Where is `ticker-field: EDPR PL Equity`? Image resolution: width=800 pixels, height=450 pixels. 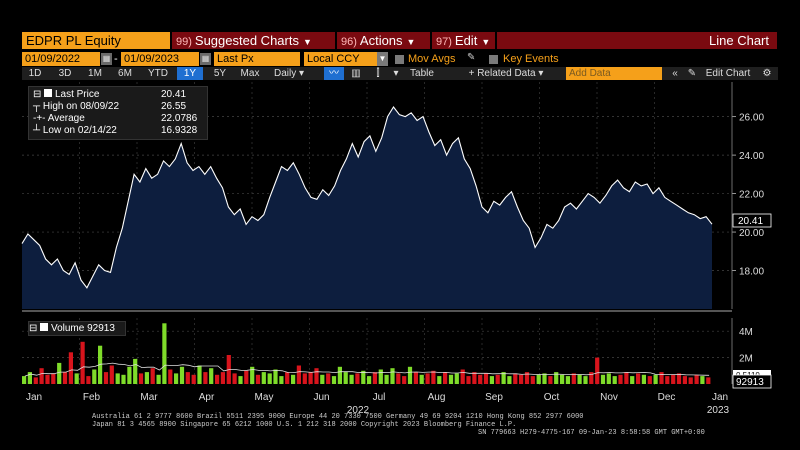
ticker-field: EDPR PL Equity is located at coordinates (96, 40).